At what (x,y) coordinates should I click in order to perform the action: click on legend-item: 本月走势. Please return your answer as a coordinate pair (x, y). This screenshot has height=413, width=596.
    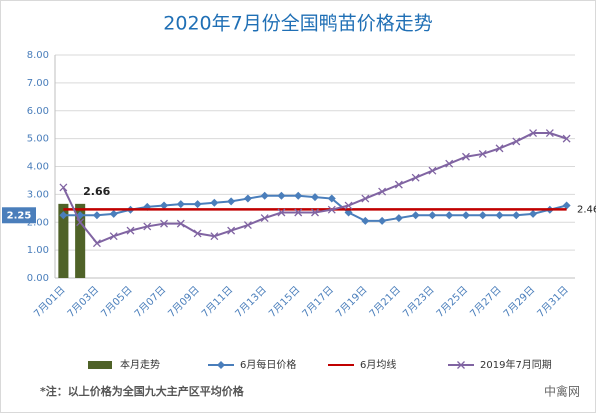
    Looking at the image, I should click on (124, 364).